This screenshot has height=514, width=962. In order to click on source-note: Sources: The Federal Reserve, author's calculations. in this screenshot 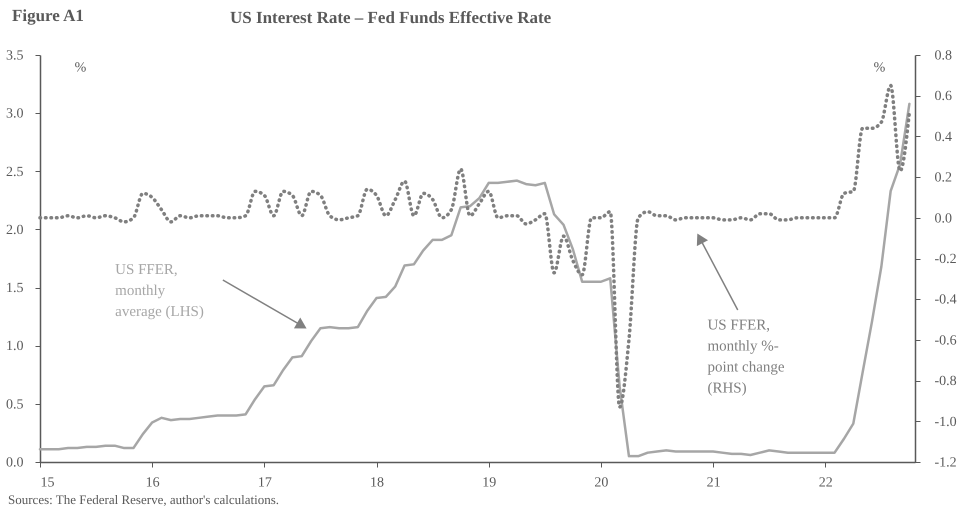, I will do `click(144, 500)`.